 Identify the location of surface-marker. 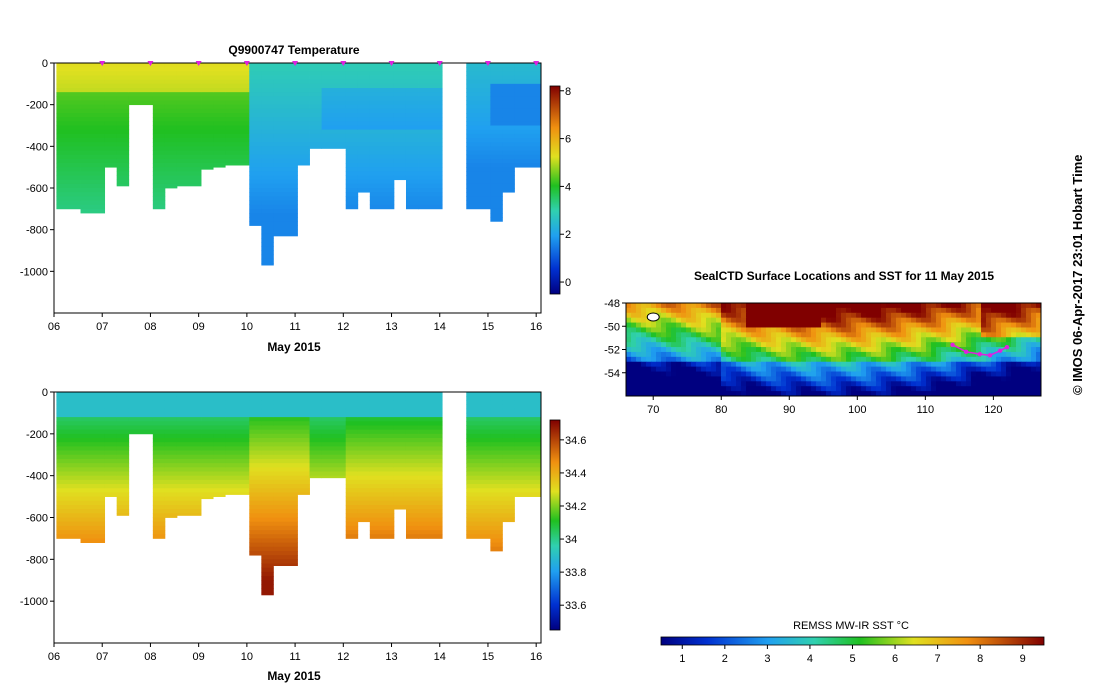
(198, 63).